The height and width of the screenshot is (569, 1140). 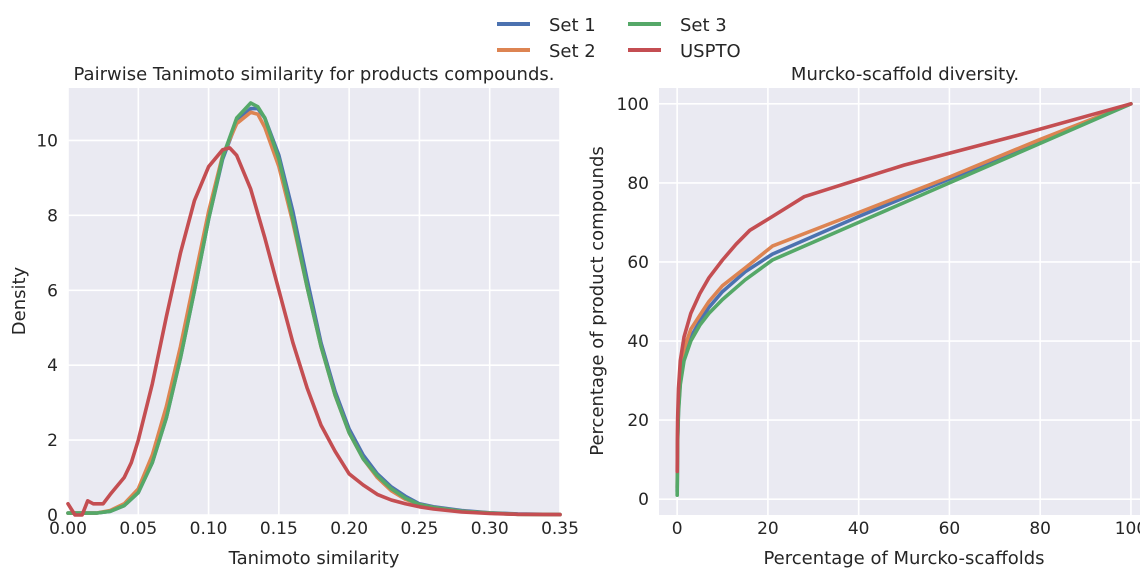 What do you see at coordinates (52, 216) in the screenshot?
I see `y-tick-label: 8` at bounding box center [52, 216].